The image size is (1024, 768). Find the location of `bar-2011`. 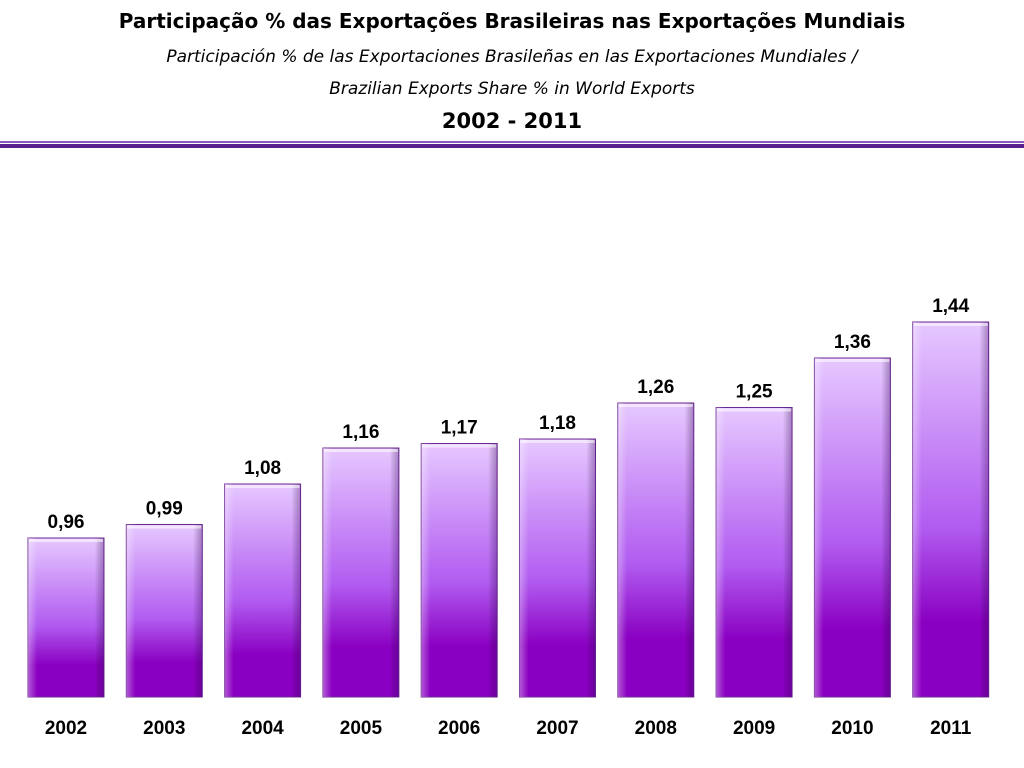

bar-2011 is located at coordinates (951, 509).